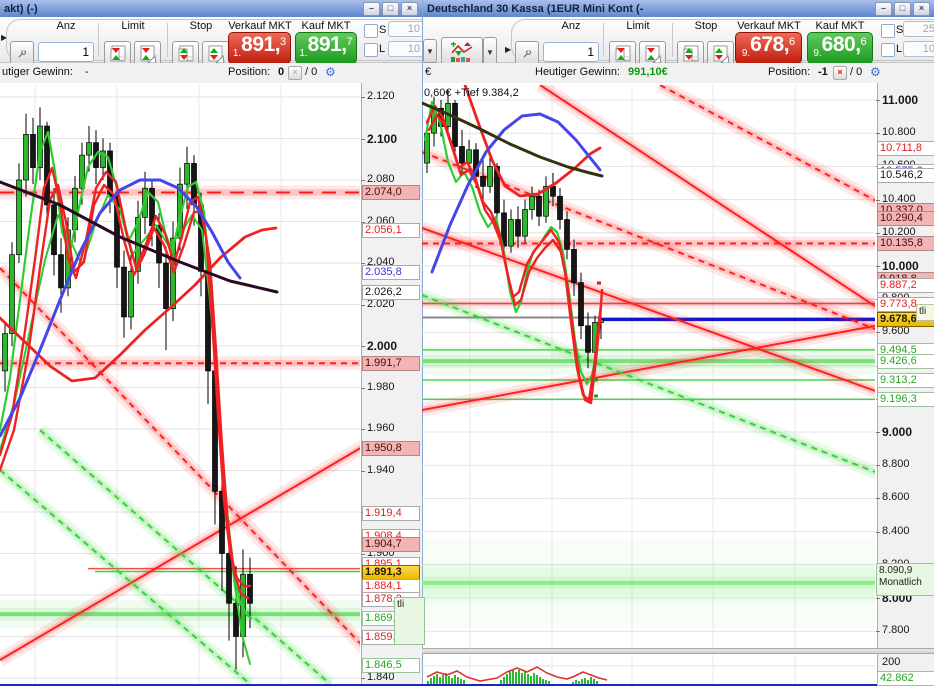 The width and height of the screenshot is (934, 686). What do you see at coordinates (535, 8) in the screenshot?
I see `window-title: Deutschland 30 Kassa (1EUR Mini Kont (-` at bounding box center [535, 8].